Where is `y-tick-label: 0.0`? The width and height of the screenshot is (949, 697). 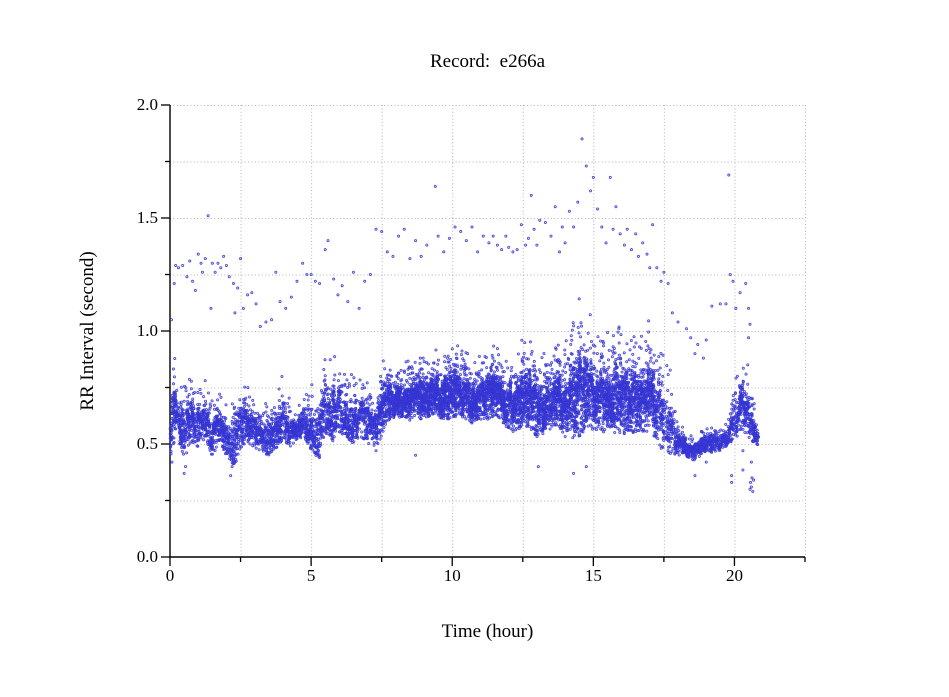
y-tick-label: 0.0 is located at coordinates (147, 556).